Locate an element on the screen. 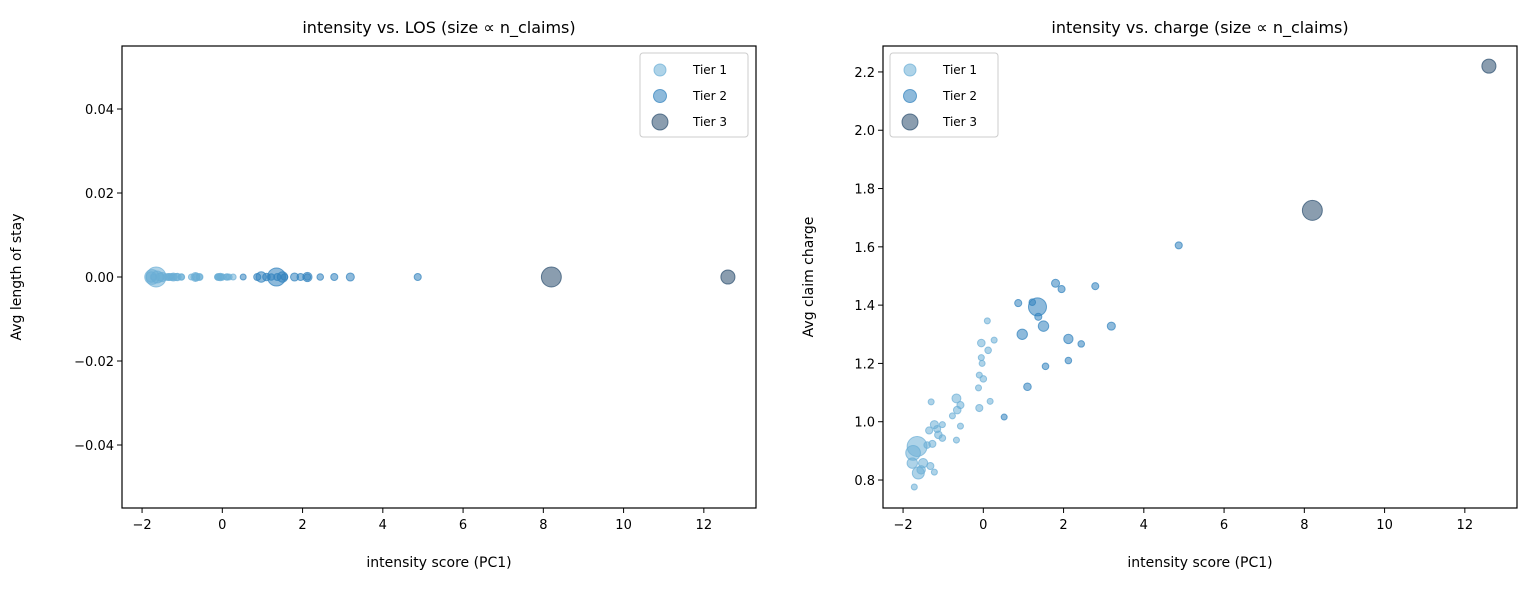  y-tick-label: 1.2 is located at coordinates (864, 364).